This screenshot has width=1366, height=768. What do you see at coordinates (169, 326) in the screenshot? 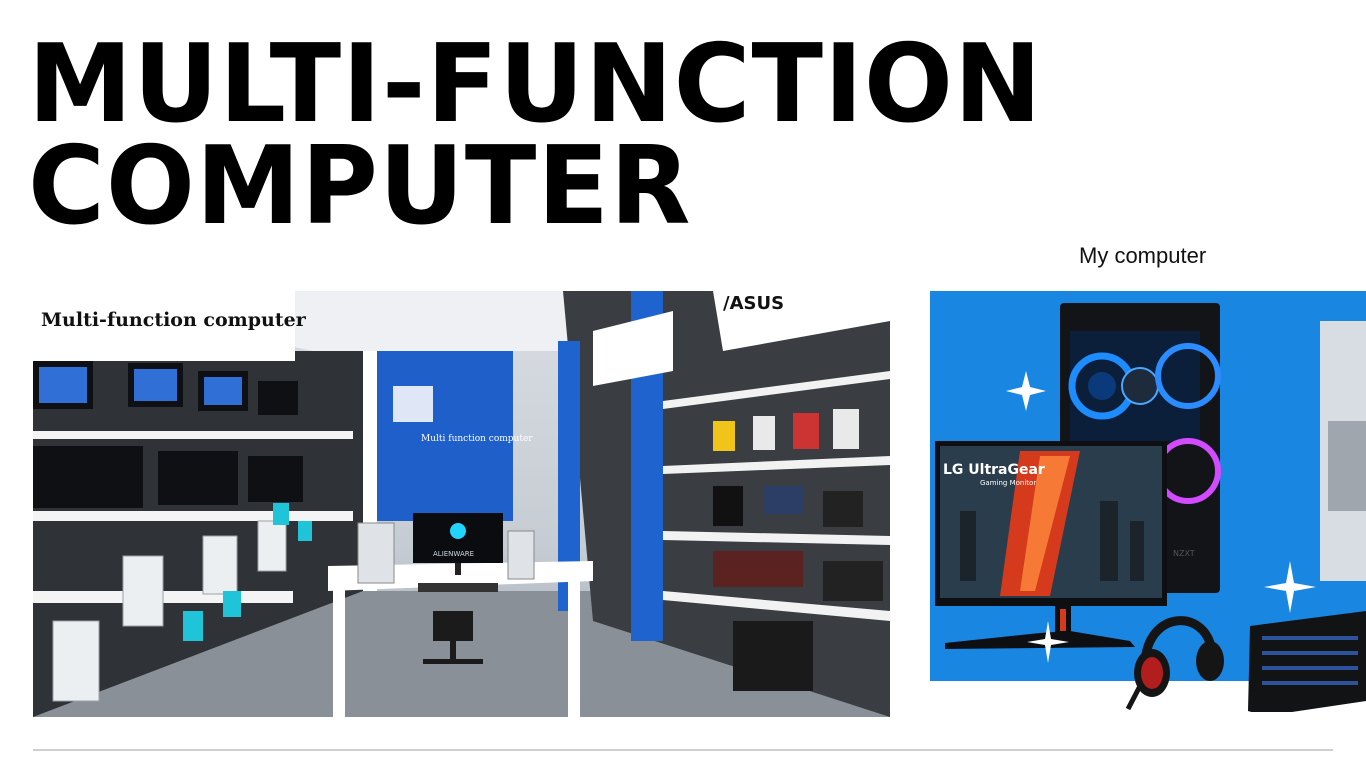
I see `store-photo-label: Multi-function computer` at bounding box center [169, 326].